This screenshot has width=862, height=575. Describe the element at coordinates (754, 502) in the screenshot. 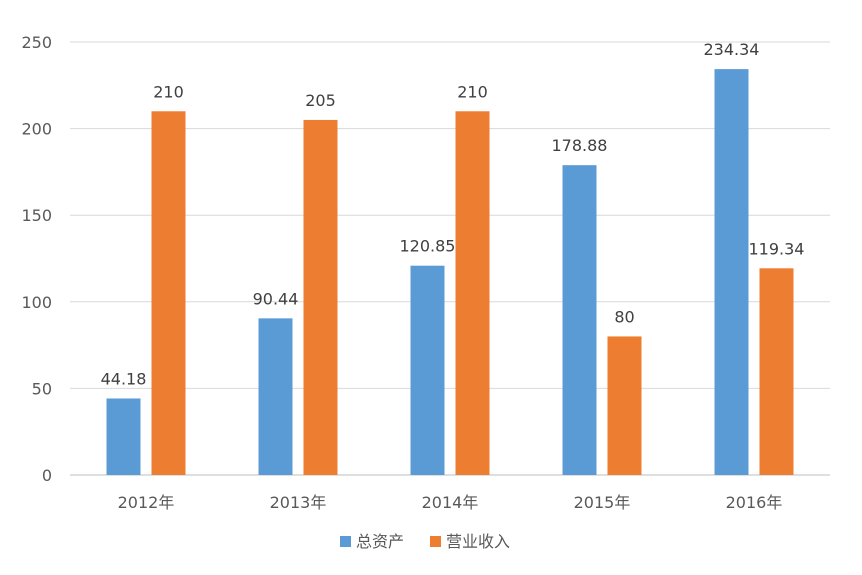

I see `x-category-label: 2016年` at that location.